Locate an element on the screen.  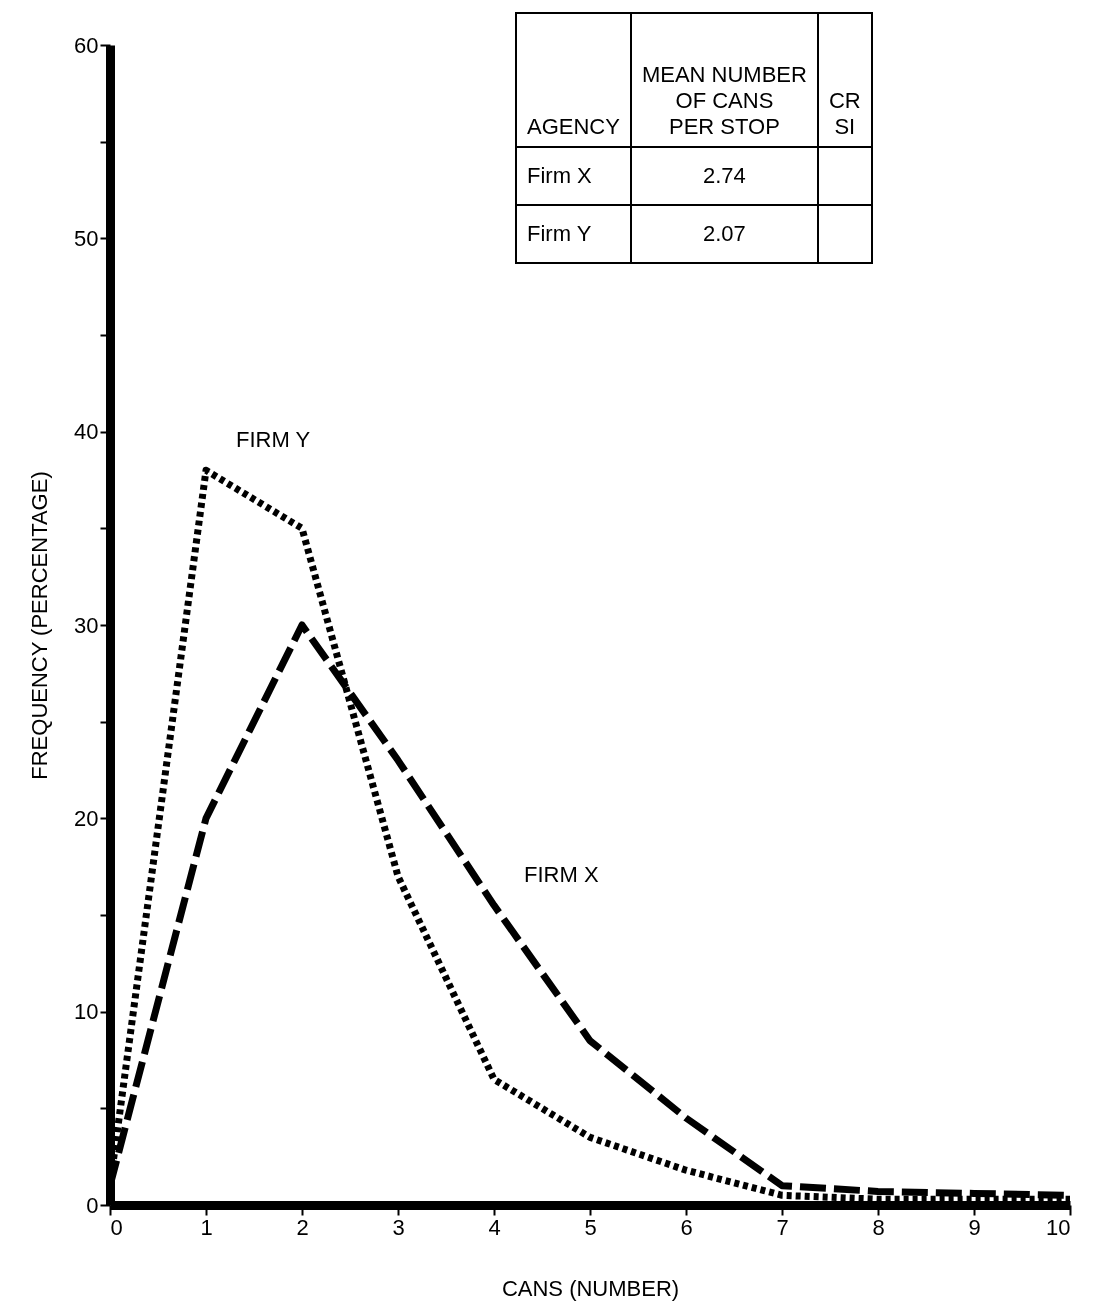
annotation: 2.07 is located at coordinates (724, 234).